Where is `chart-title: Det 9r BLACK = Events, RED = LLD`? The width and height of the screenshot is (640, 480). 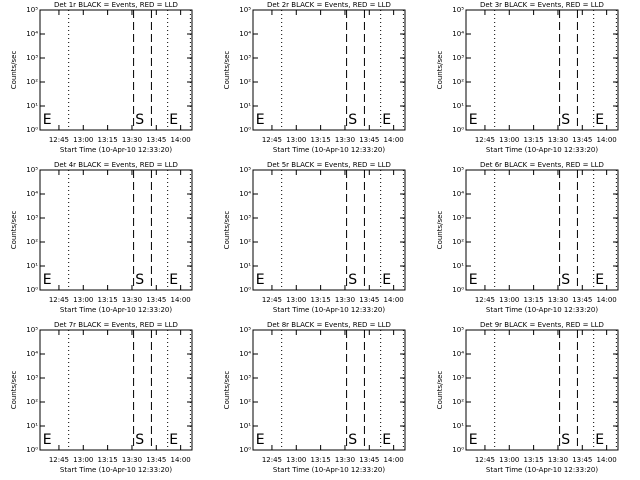 chart-title: Det 9r BLACK = Events, RED = LLD is located at coordinates (542, 325).